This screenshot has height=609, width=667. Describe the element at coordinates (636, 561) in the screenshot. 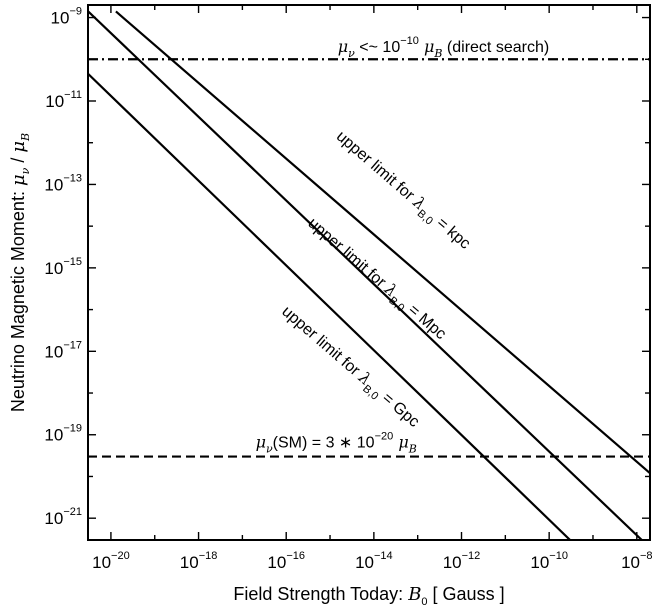

I see `x-tick-label: 10−8` at that location.